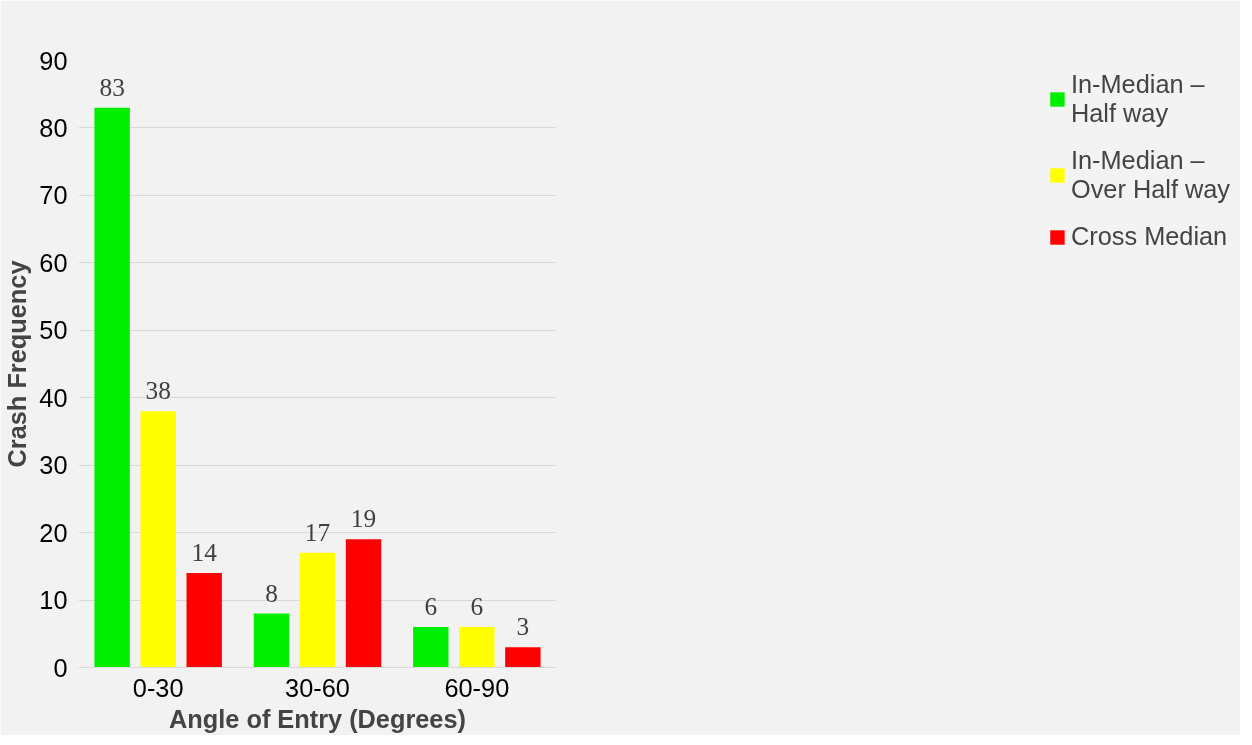 The image size is (1252, 745). Describe the element at coordinates (1150, 175) in the screenshot. I see `legend-label: In-Median – Over Half way` at that location.